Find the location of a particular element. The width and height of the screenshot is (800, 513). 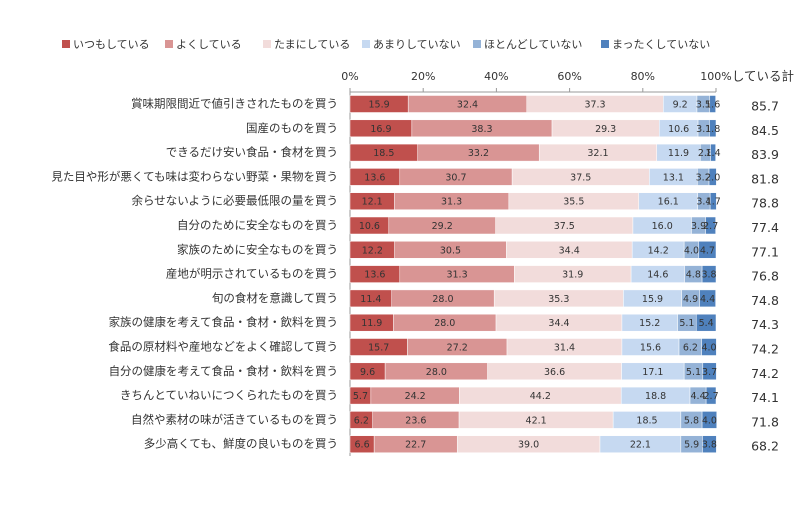

data-label: 16.9 is located at coordinates (380, 129).